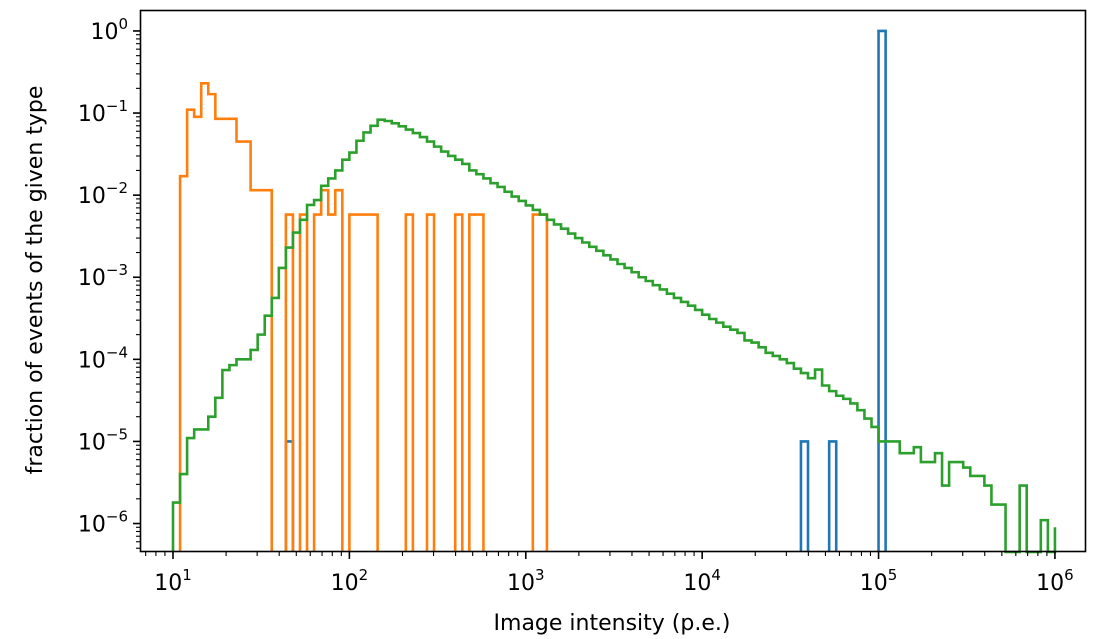 This screenshot has width=1102, height=639. I want to click on y-tick-label: 10⁻⁶, so click(103, 523).